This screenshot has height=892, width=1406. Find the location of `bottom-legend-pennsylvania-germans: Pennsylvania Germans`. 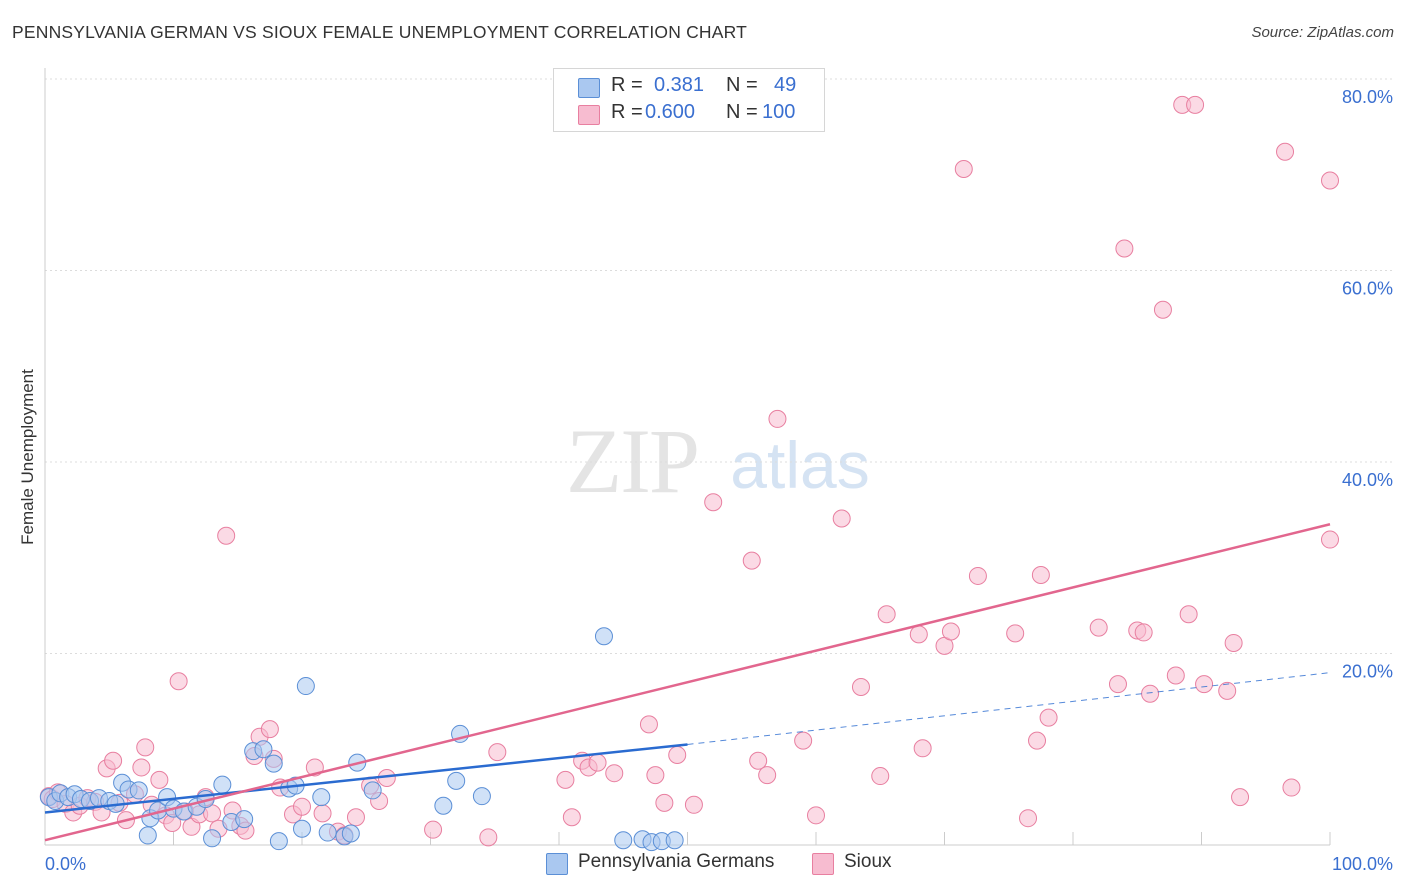

bottom-legend-pennsylvania-germans: Pennsylvania Germans is located at coordinates (676, 863).